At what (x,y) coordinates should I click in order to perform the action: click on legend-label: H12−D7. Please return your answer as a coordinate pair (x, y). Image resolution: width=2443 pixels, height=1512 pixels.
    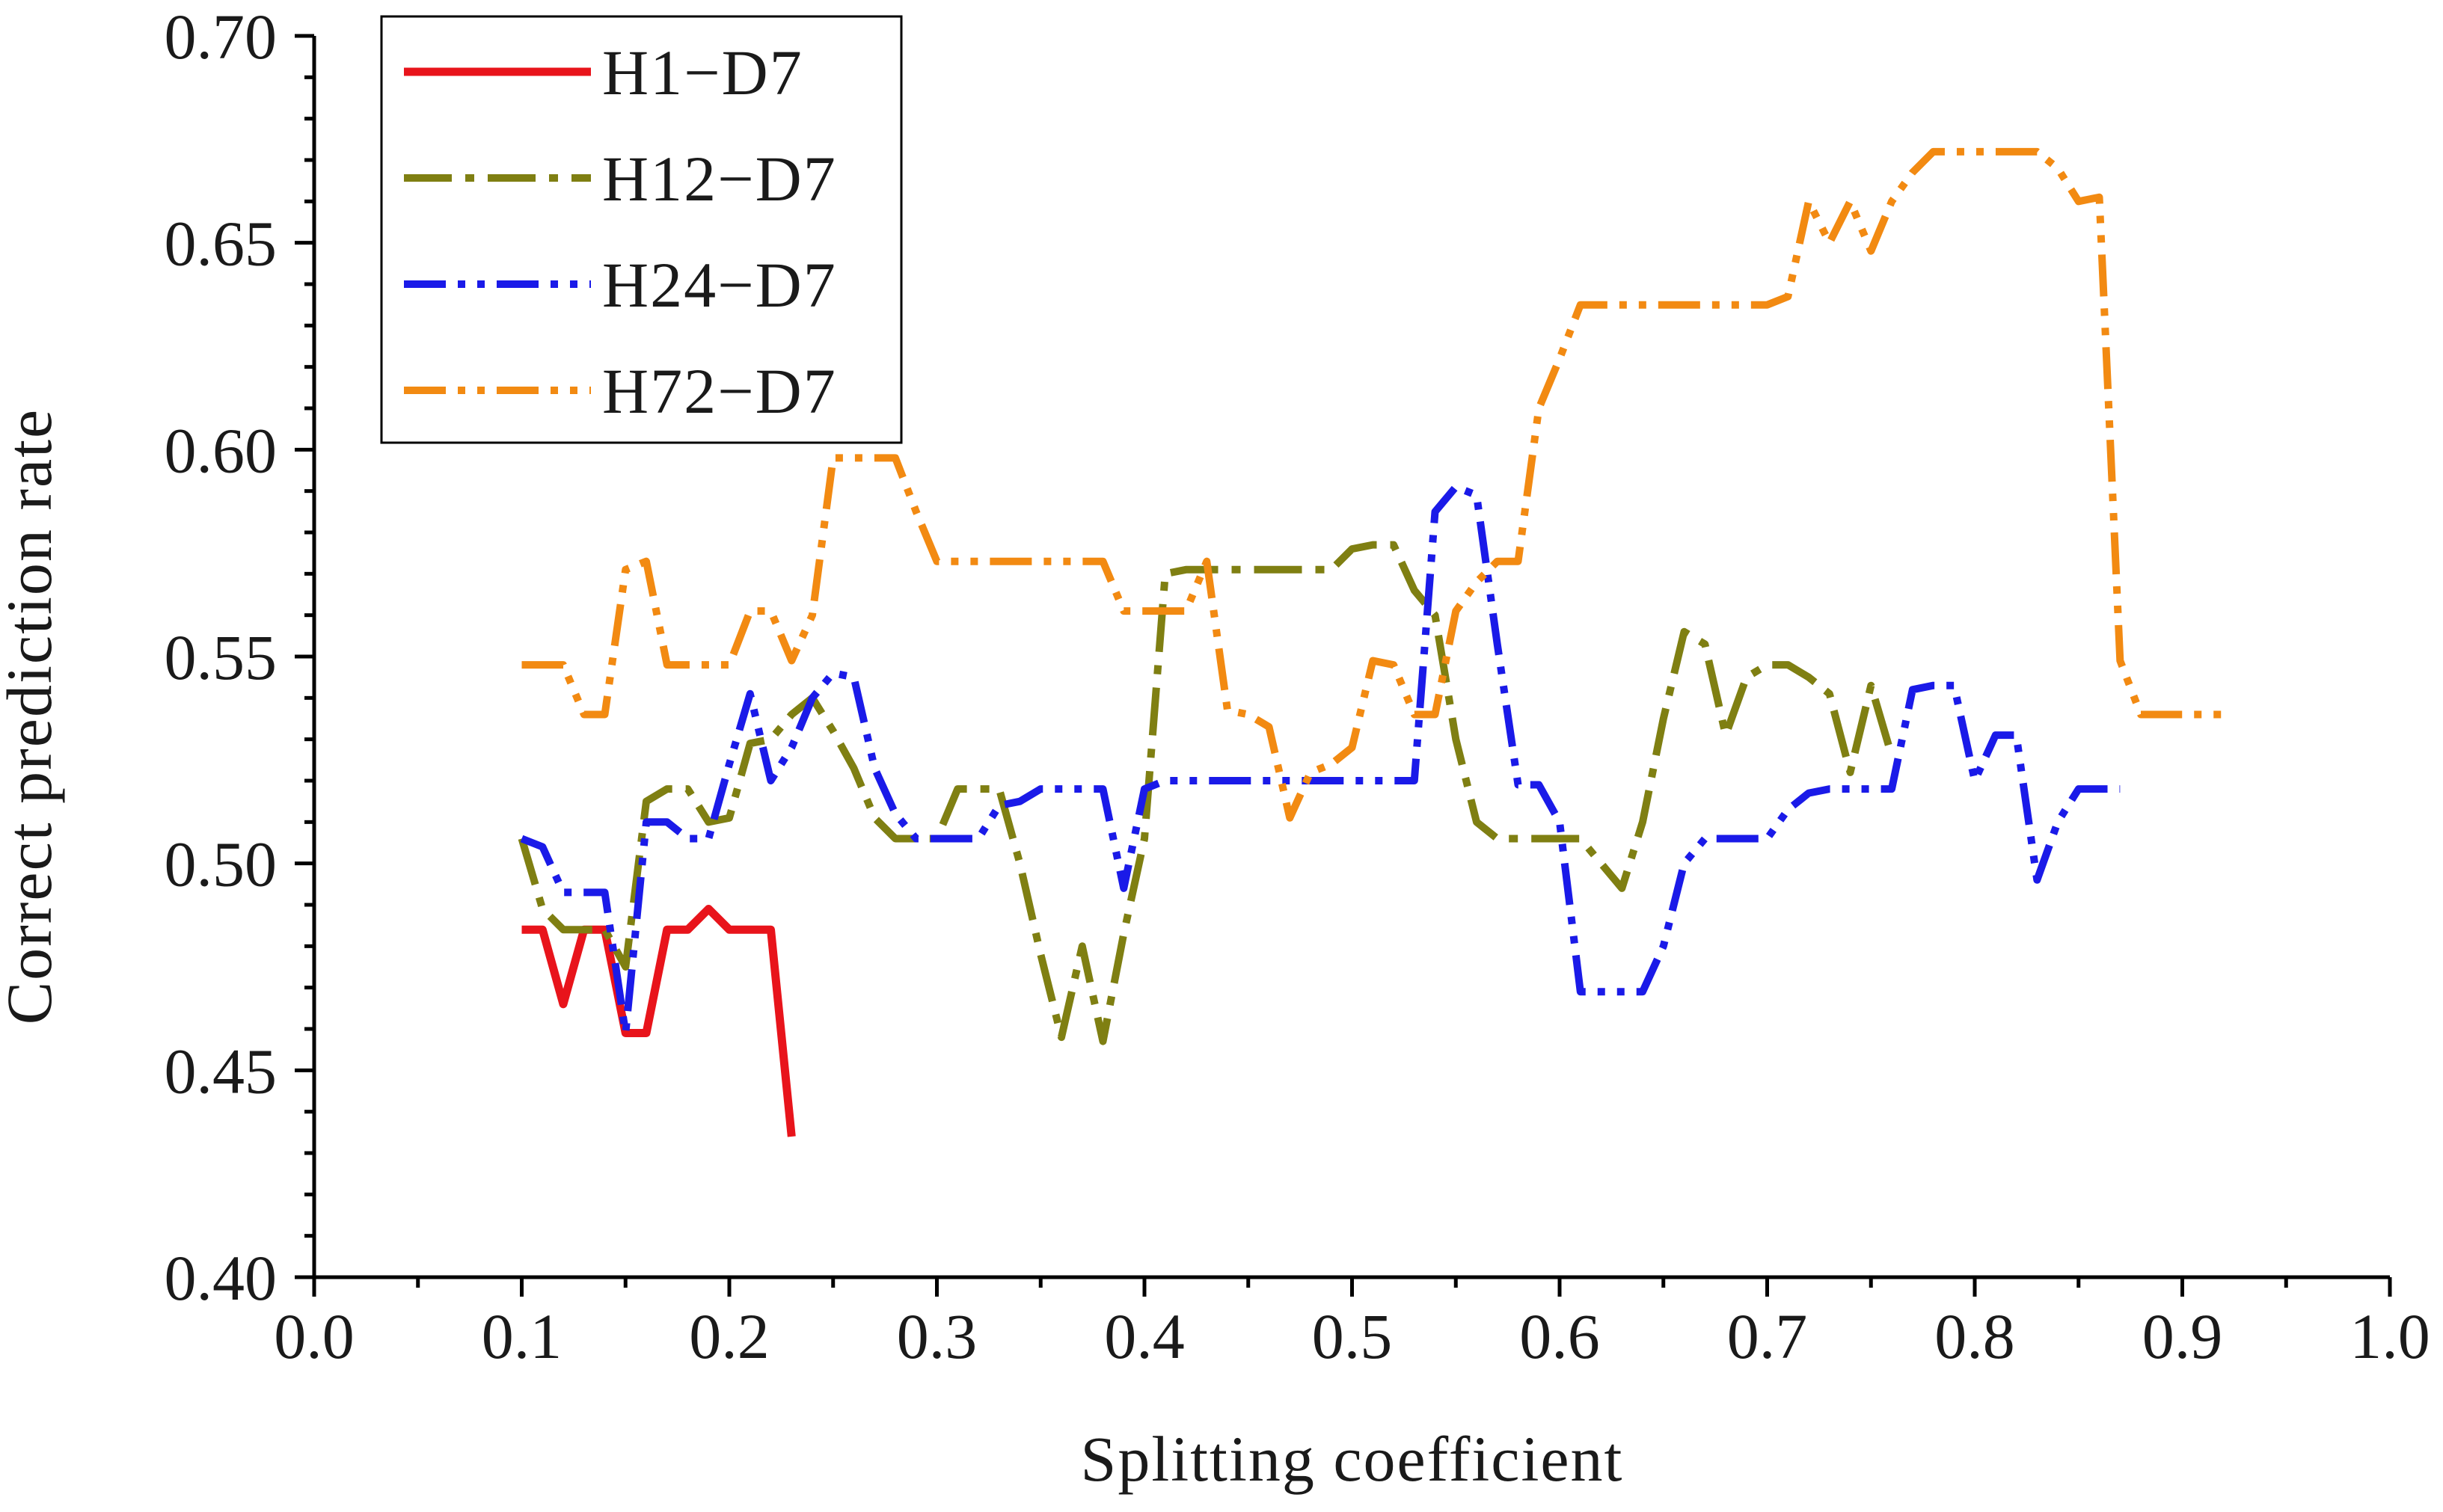
    Looking at the image, I should click on (719, 179).